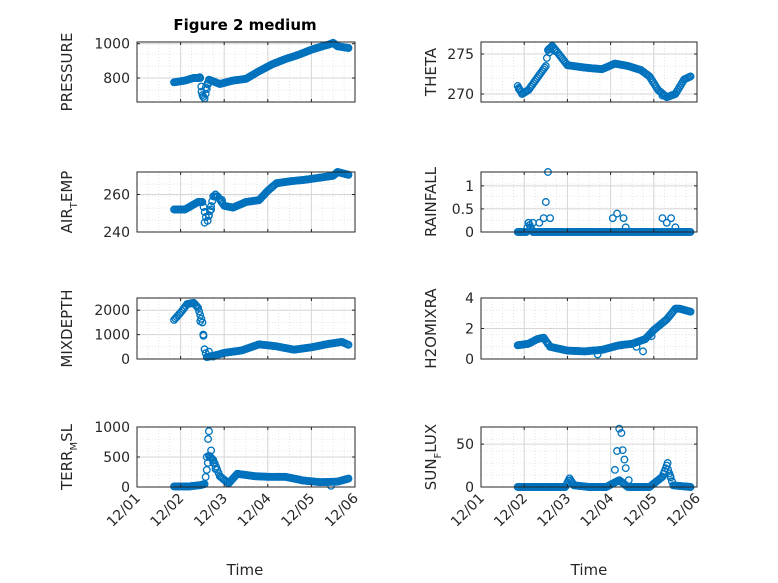 This screenshot has width=778, height=583. I want to click on y-tick-label: 1, so click(469, 187).